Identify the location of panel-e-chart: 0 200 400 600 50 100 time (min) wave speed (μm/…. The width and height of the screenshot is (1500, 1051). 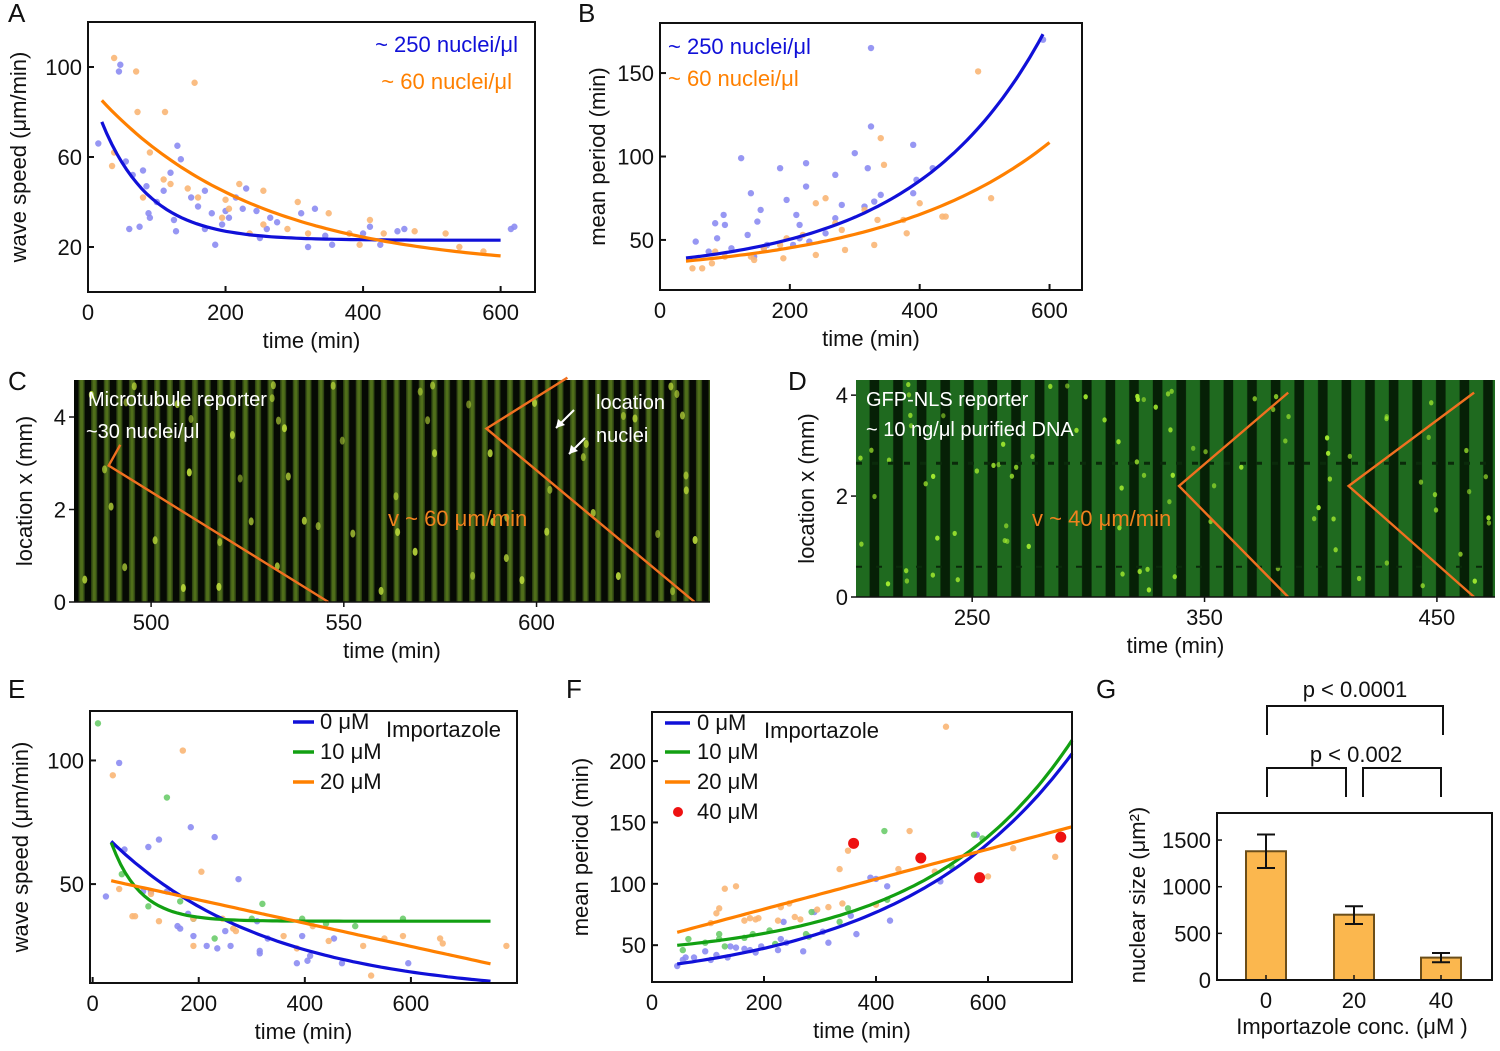
(263, 876).